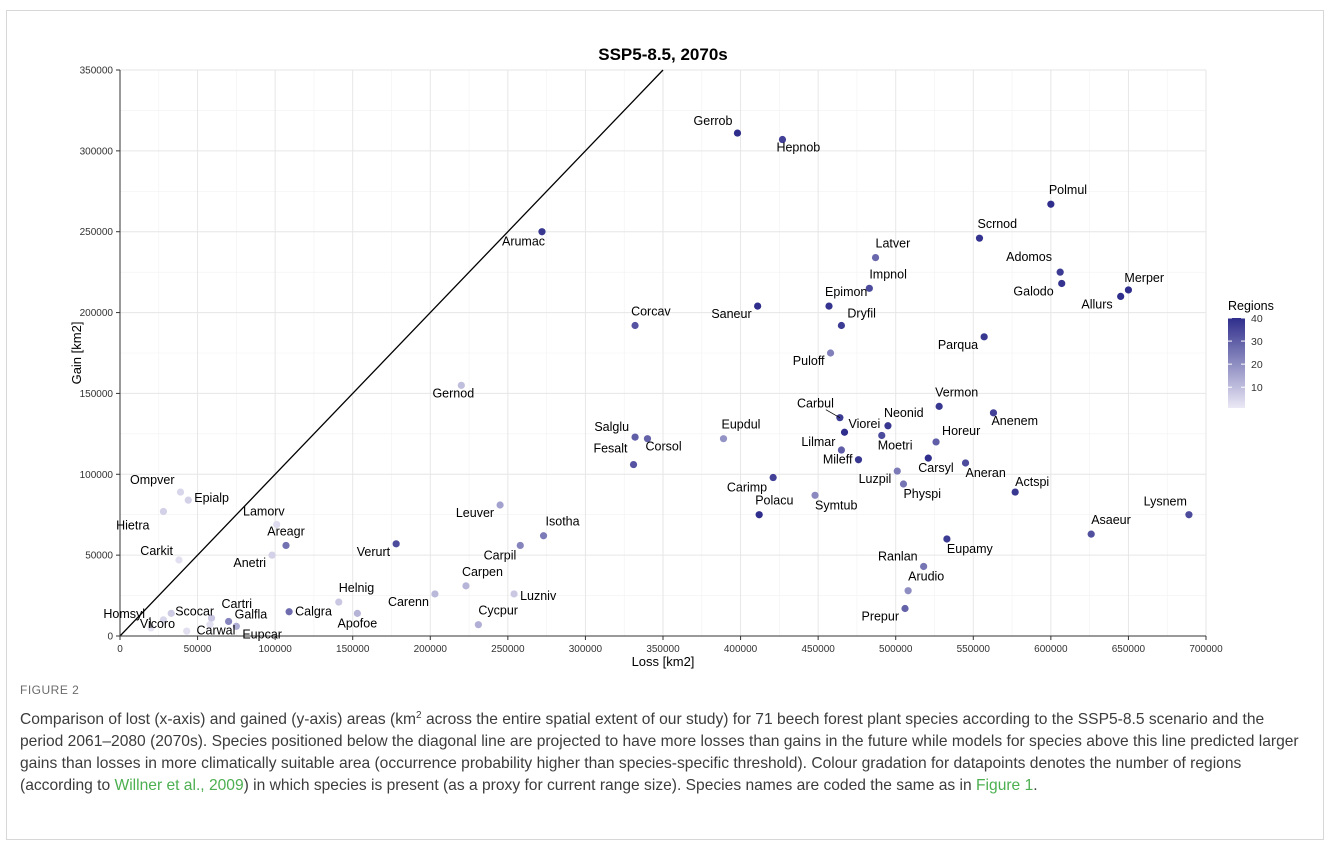  Describe the element at coordinates (1129, 649) in the screenshot. I see `x-tick-label: 650000` at that location.